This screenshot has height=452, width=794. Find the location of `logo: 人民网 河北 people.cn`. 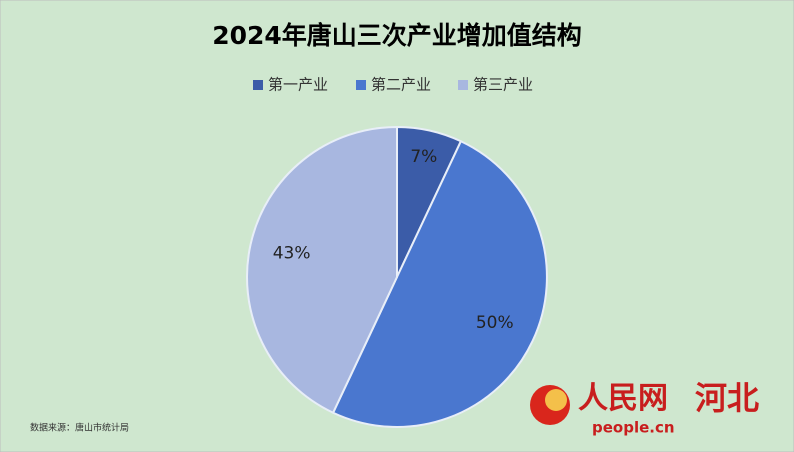

logo: 人民网 河北 people.cn is located at coordinates (644, 408).